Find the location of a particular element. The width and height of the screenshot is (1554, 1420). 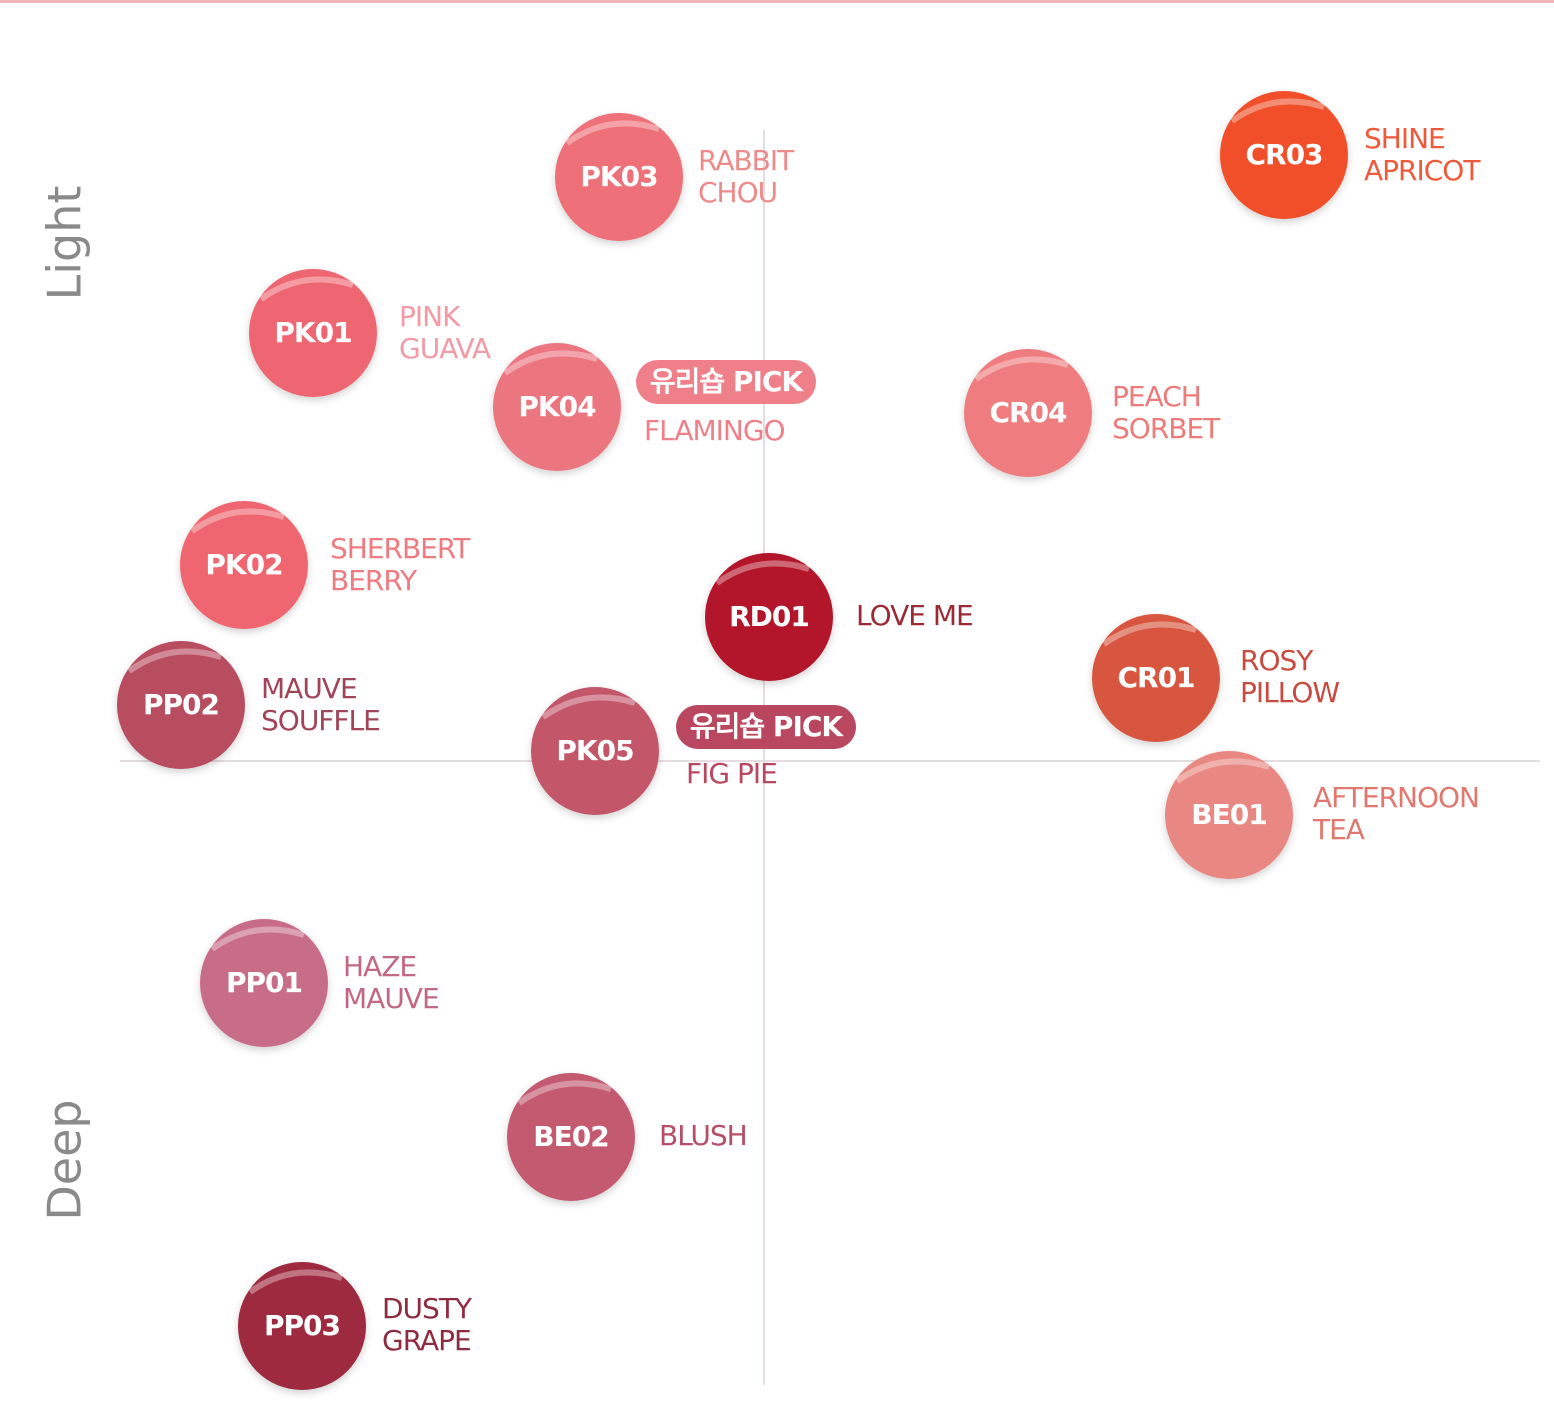

swatch-code: PK01 is located at coordinates (312, 332).